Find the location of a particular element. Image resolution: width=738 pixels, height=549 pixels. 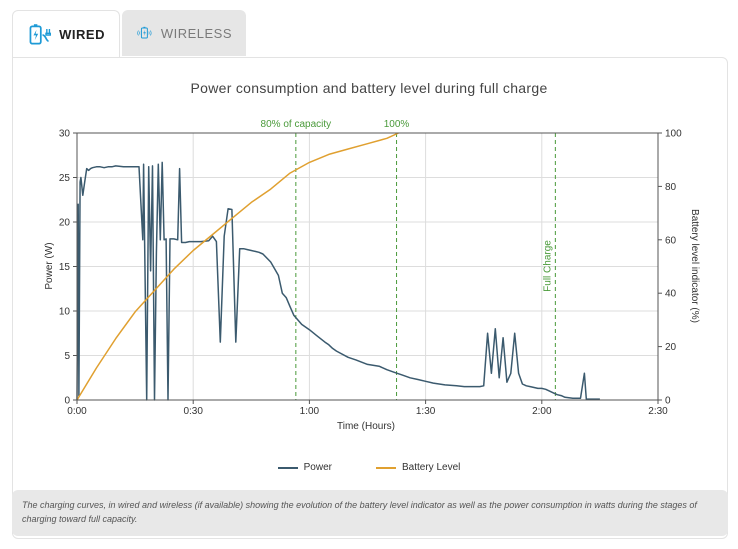

y-tick-label: 10 is located at coordinates (65, 312).